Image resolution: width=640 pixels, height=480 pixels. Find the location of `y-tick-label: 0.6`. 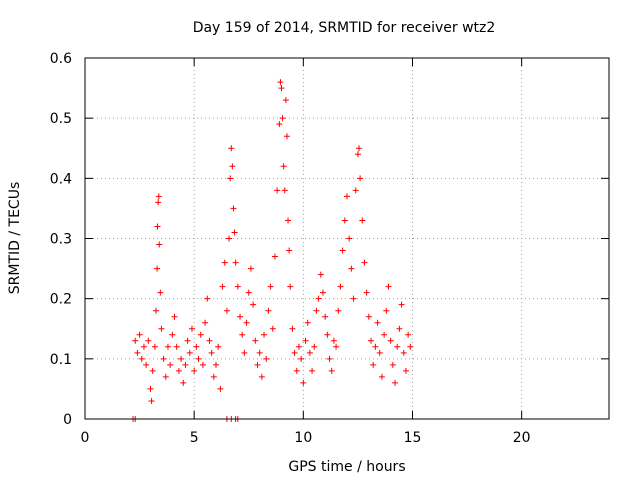

y-tick-label: 0.6 is located at coordinates (61, 59).